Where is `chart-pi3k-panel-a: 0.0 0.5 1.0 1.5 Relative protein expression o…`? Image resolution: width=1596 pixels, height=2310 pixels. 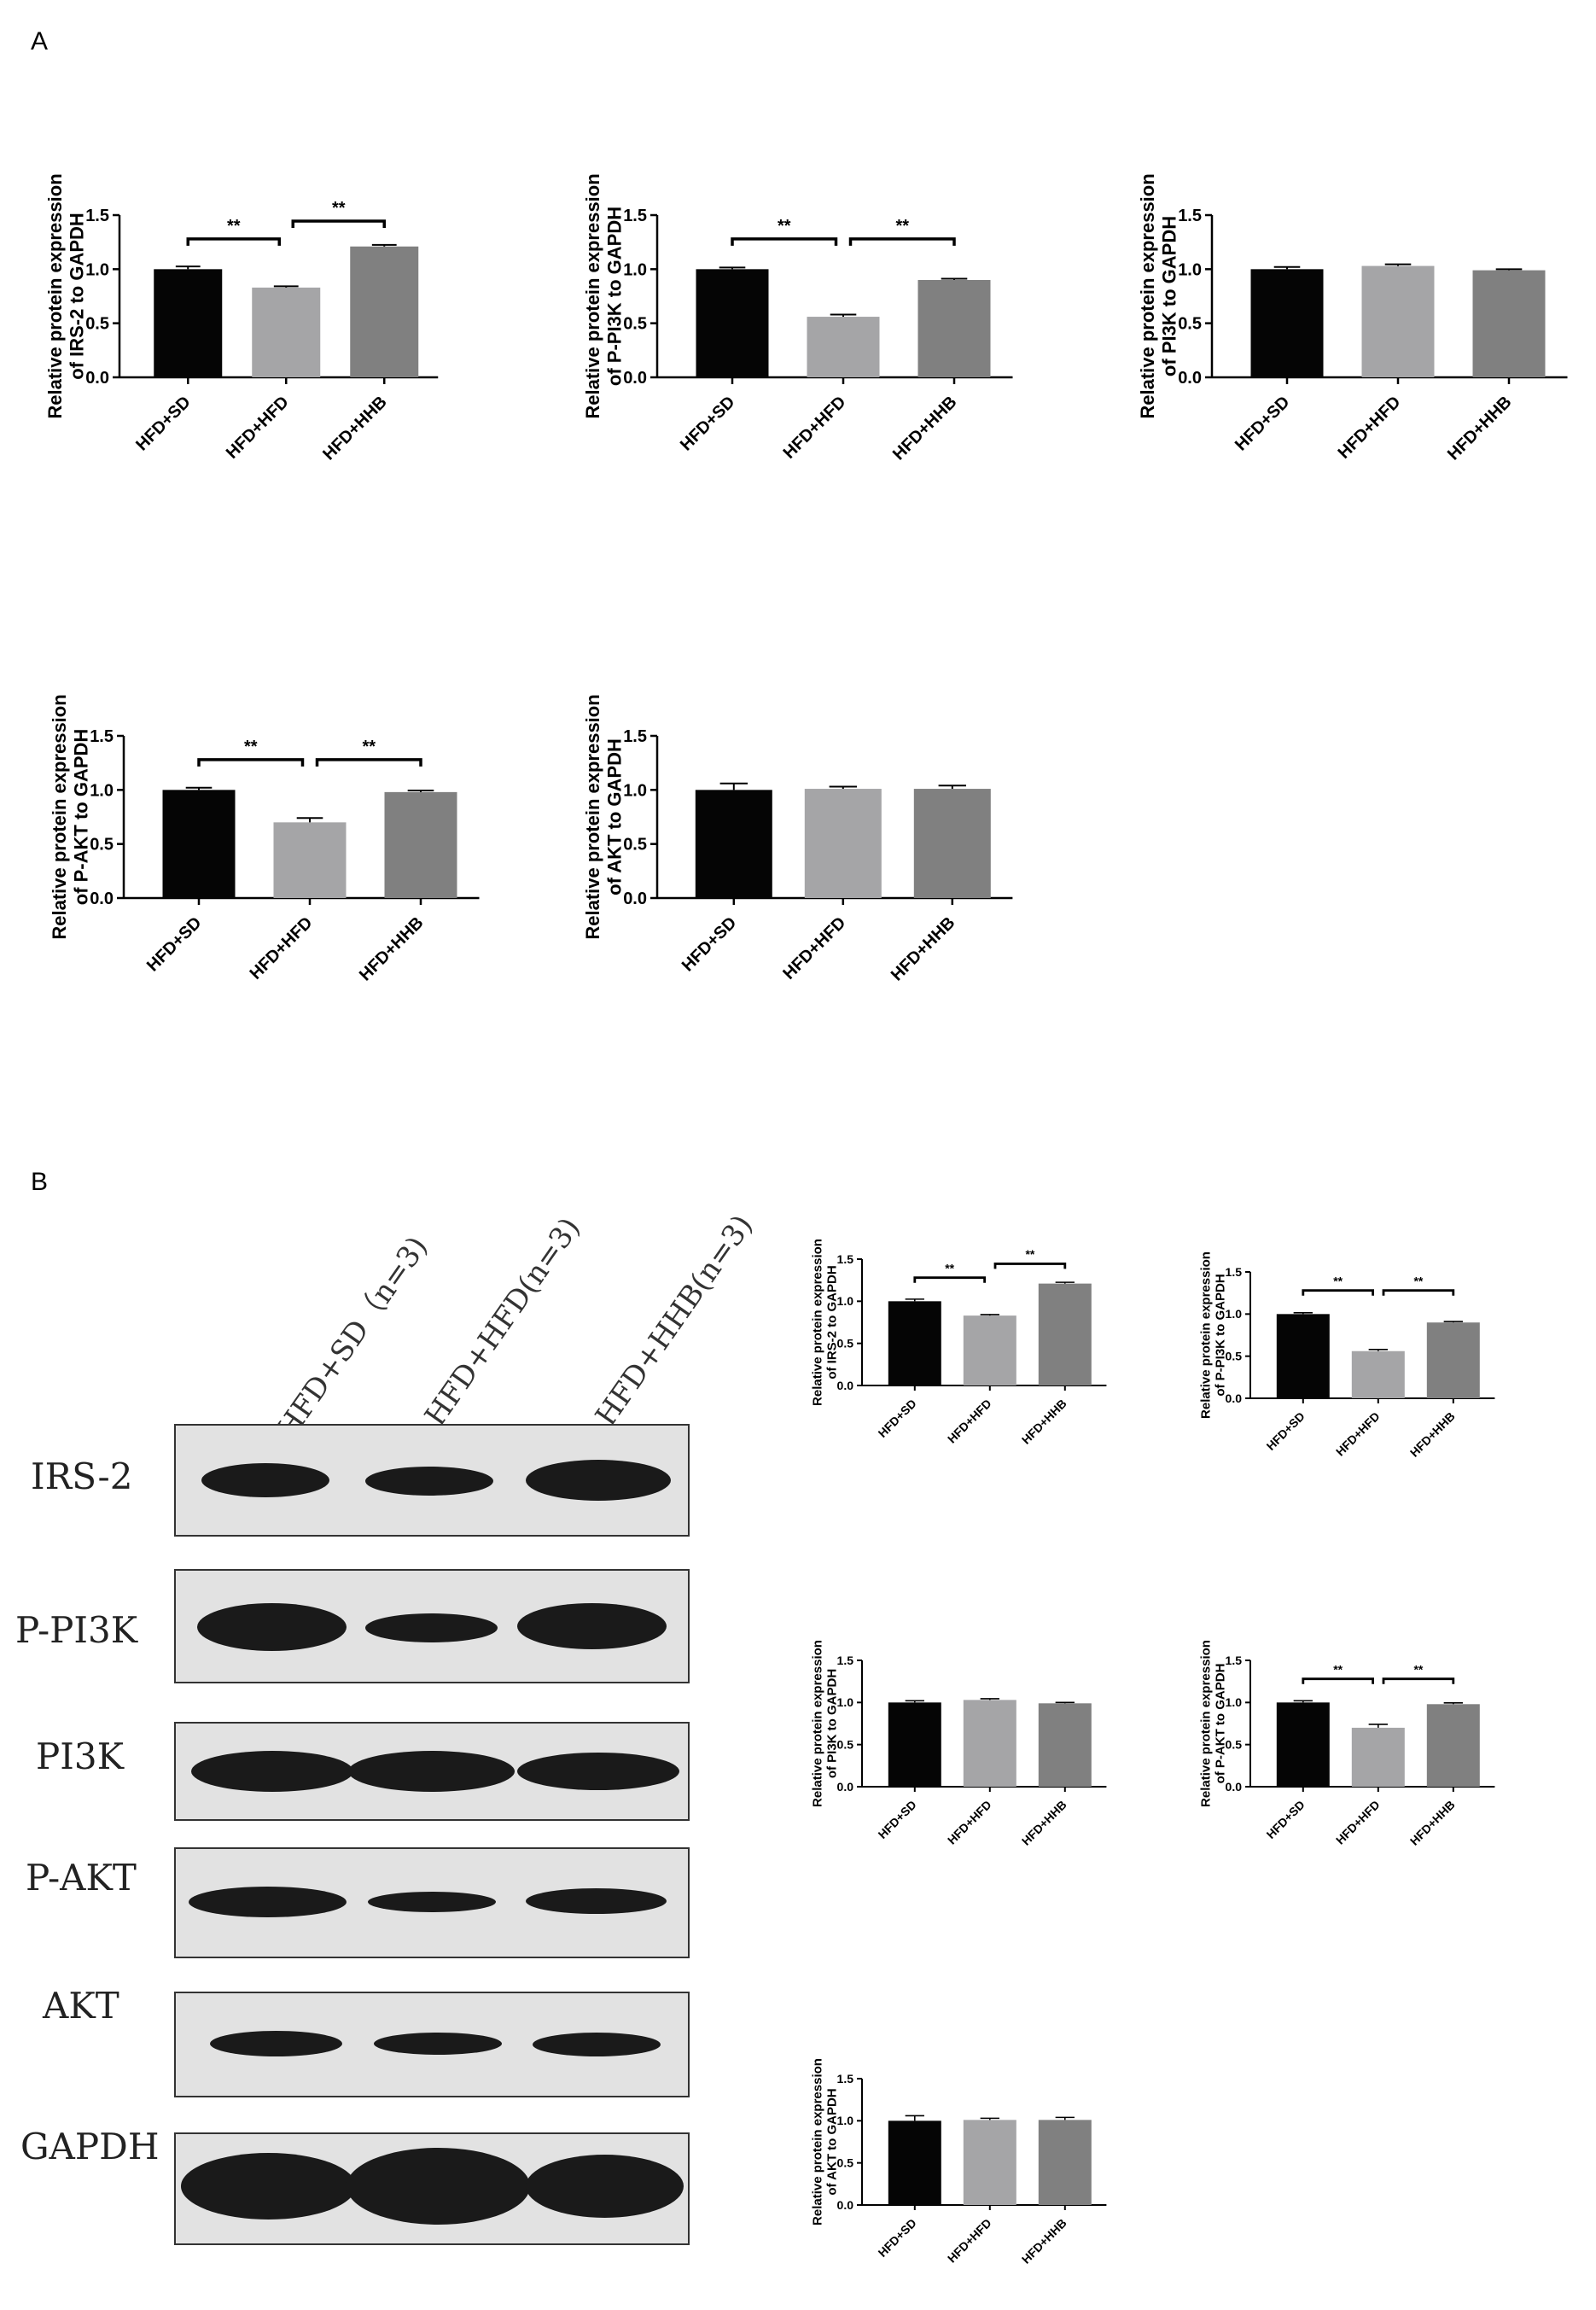
chart-pi3k-panel-a: 0.0 0.5 1.0 1.5 Relative protein expression o… is located at coordinates (1352, 318).